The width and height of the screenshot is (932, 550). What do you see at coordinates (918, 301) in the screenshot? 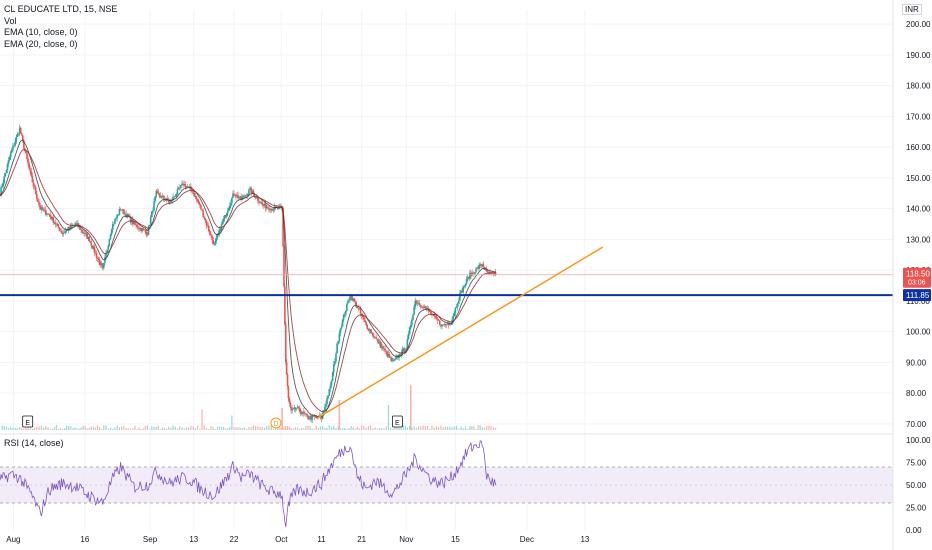
I see `price-axis-tick: 110.00` at bounding box center [918, 301].